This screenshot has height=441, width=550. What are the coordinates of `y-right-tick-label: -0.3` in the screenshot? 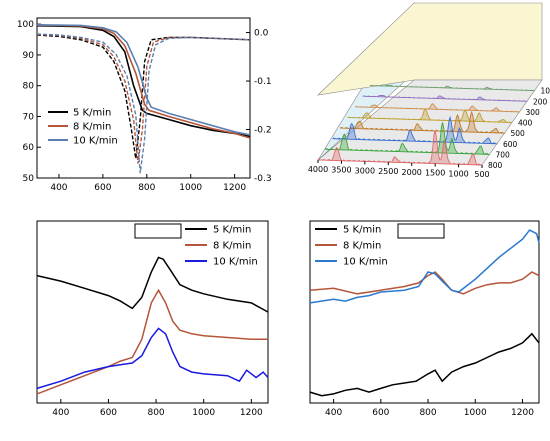 It's located at (263, 179).